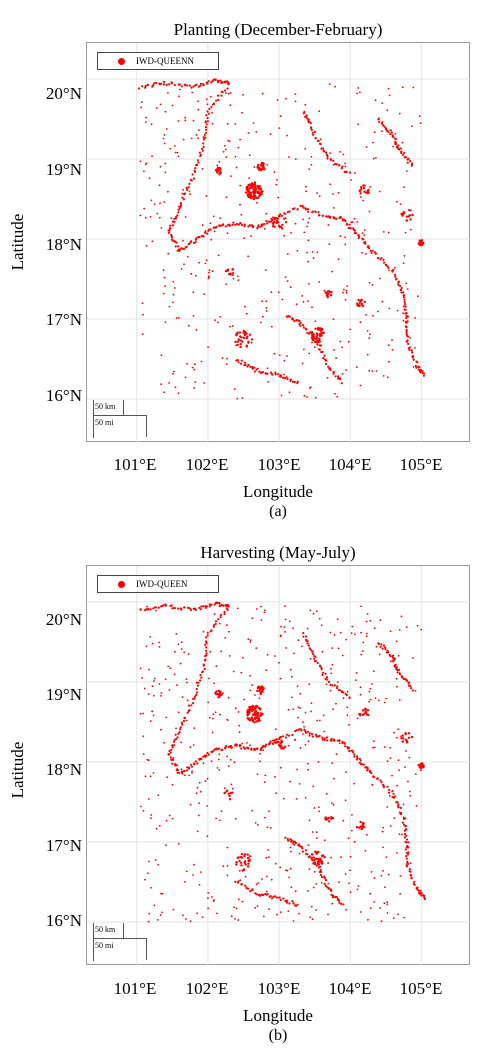 The width and height of the screenshot is (486, 1060). I want to click on legend-marker-icon, so click(121, 61).